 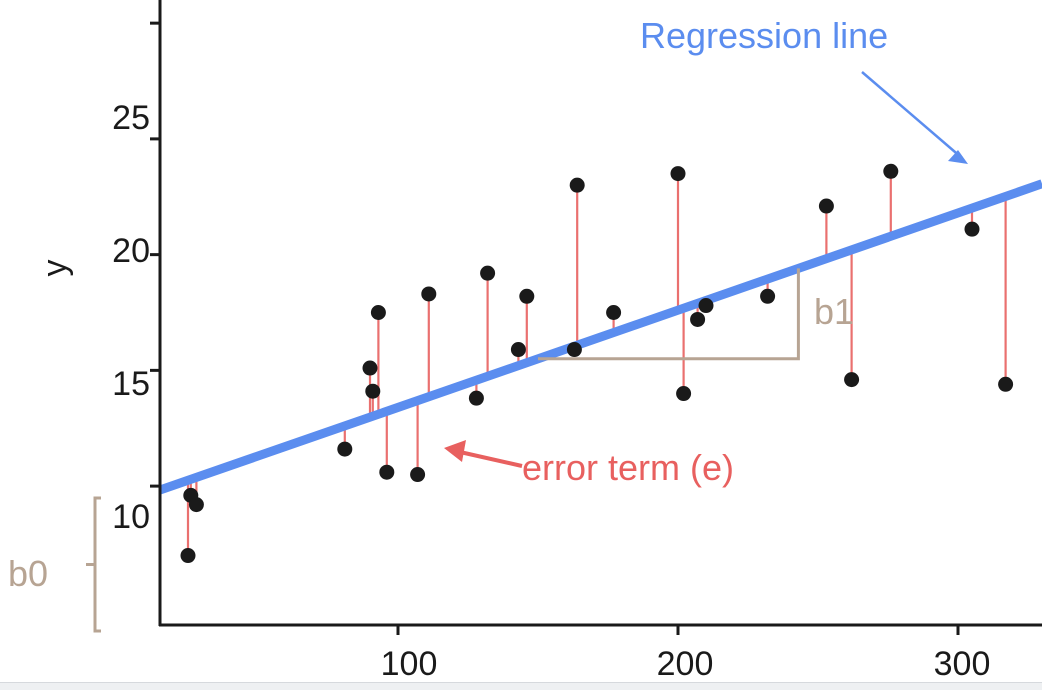 I want to click on intercept-label: b0, so click(x=28, y=573).